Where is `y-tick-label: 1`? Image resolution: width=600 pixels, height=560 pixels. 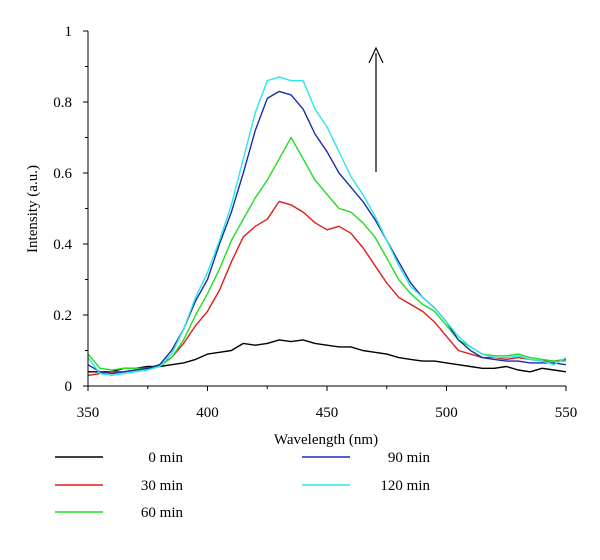 y-tick-label: 1 is located at coordinates (69, 32).